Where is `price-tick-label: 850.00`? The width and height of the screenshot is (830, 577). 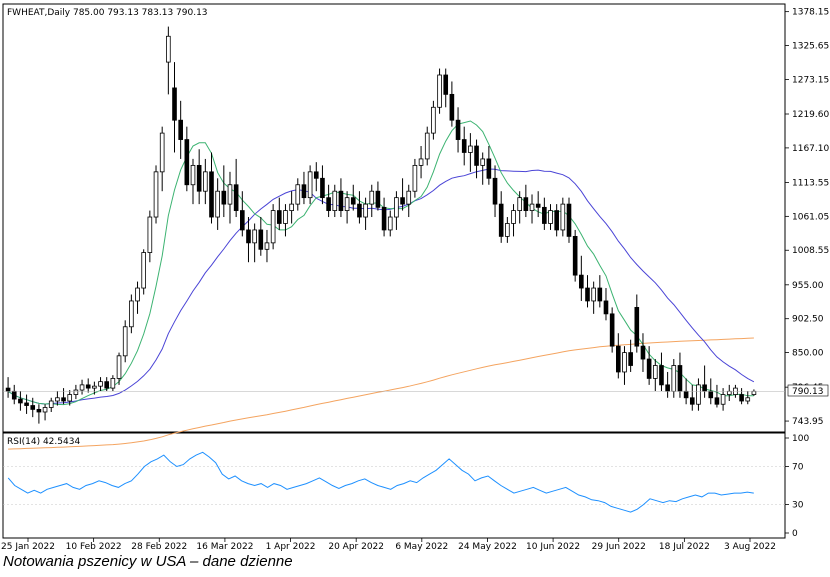
price-tick-label: 850.00 is located at coordinates (808, 354).